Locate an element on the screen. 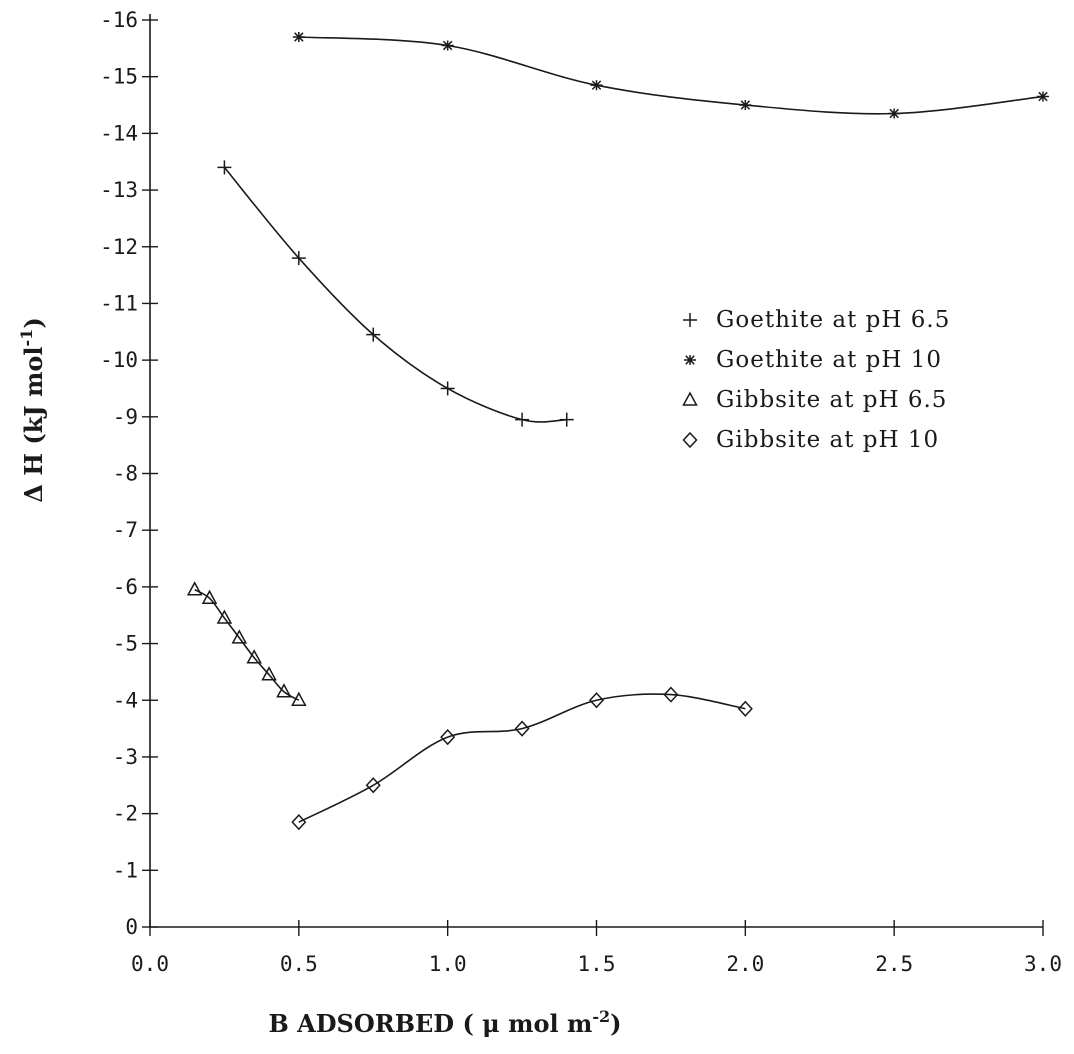 This screenshot has width=1074, height=1054. y-tick-label: -11 is located at coordinates (119, 303).